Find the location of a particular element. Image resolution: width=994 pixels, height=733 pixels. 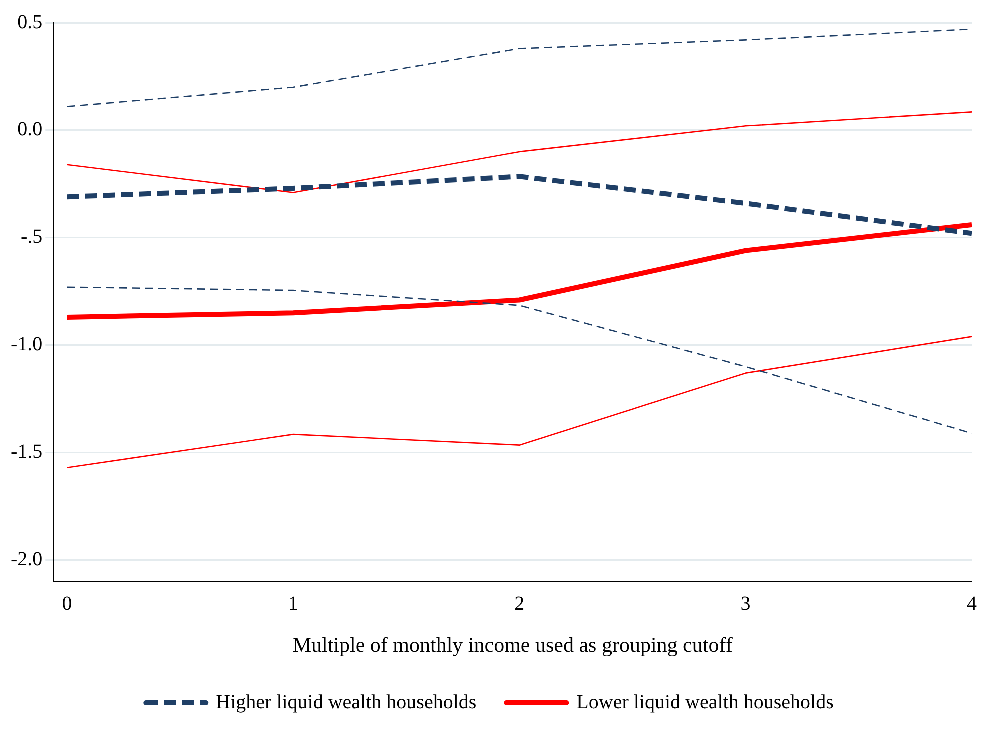

legend-label: Higher liquid wealth households is located at coordinates (346, 702).